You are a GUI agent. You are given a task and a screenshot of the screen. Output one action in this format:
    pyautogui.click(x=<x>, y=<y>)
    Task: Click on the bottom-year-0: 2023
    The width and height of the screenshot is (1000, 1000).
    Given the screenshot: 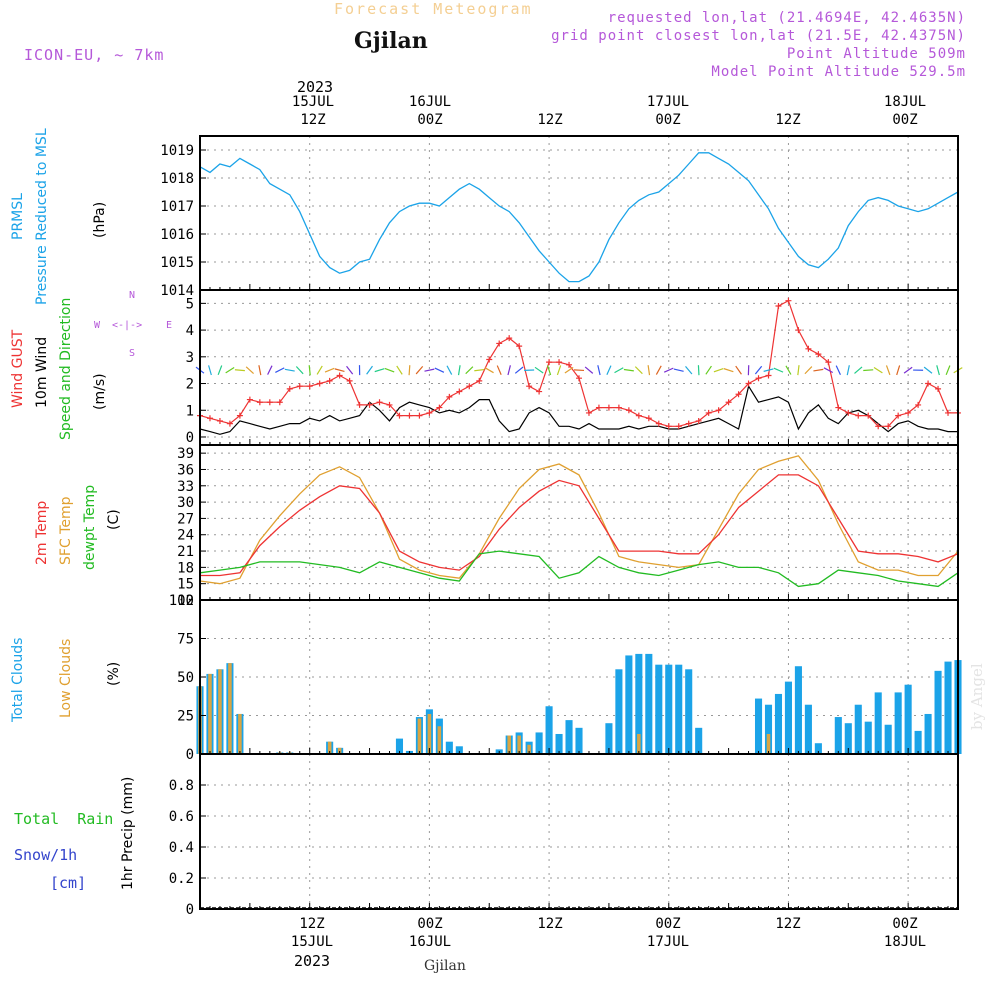 What is the action you would take?
    pyautogui.click(x=312, y=961)
    